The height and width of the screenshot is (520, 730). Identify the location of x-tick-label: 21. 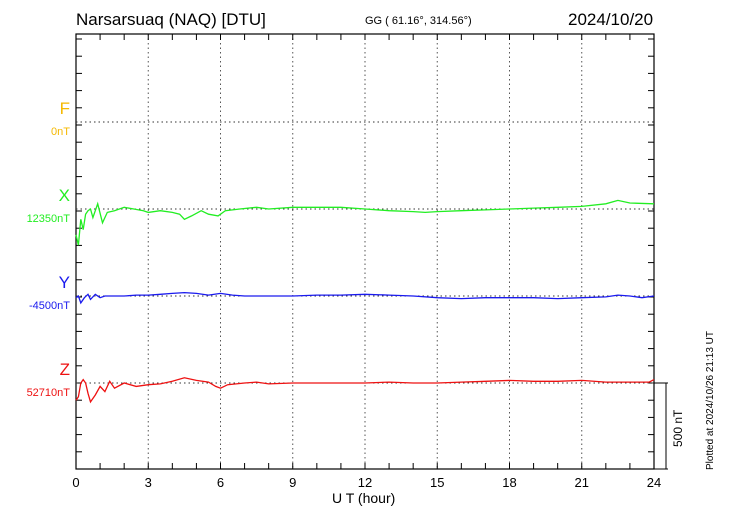
(582, 482).